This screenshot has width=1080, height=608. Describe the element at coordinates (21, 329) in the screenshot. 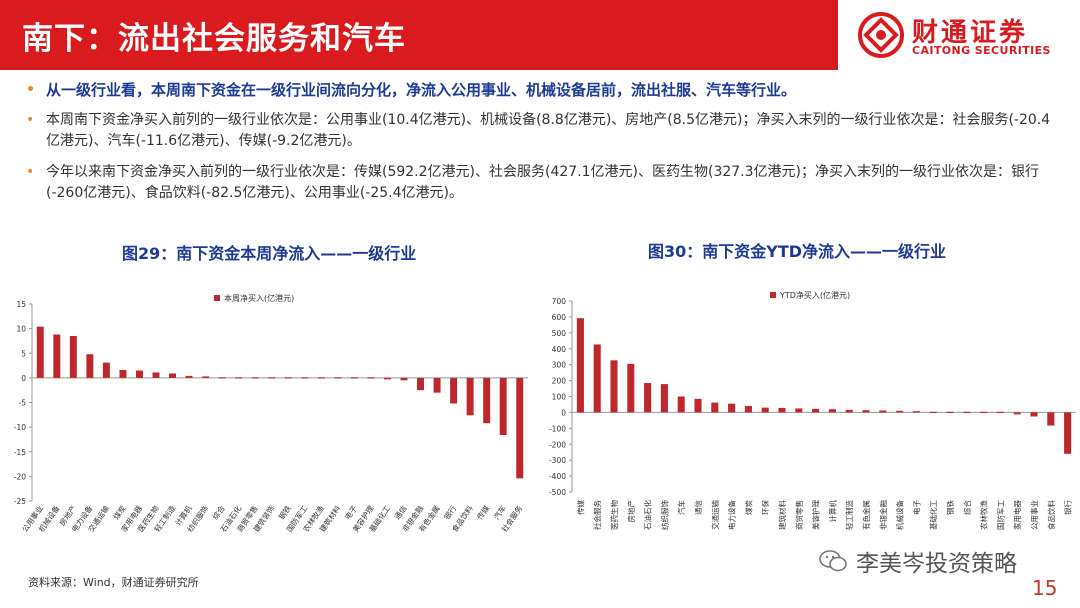

I see `y-tick-label: 10` at that location.